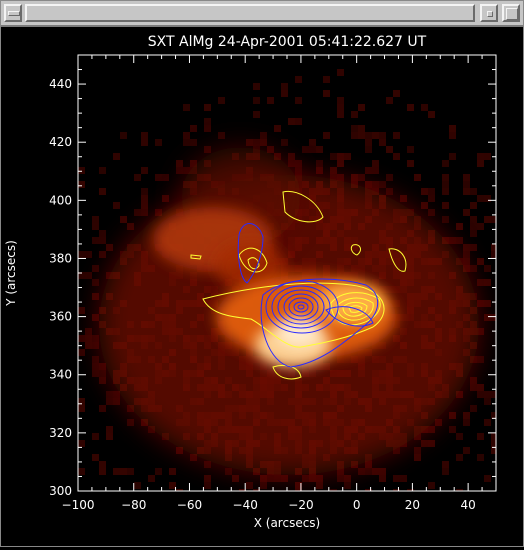 The width and height of the screenshot is (524, 550). Describe the element at coordinates (299, 332) in the screenshot. I see `core-highlight` at that location.